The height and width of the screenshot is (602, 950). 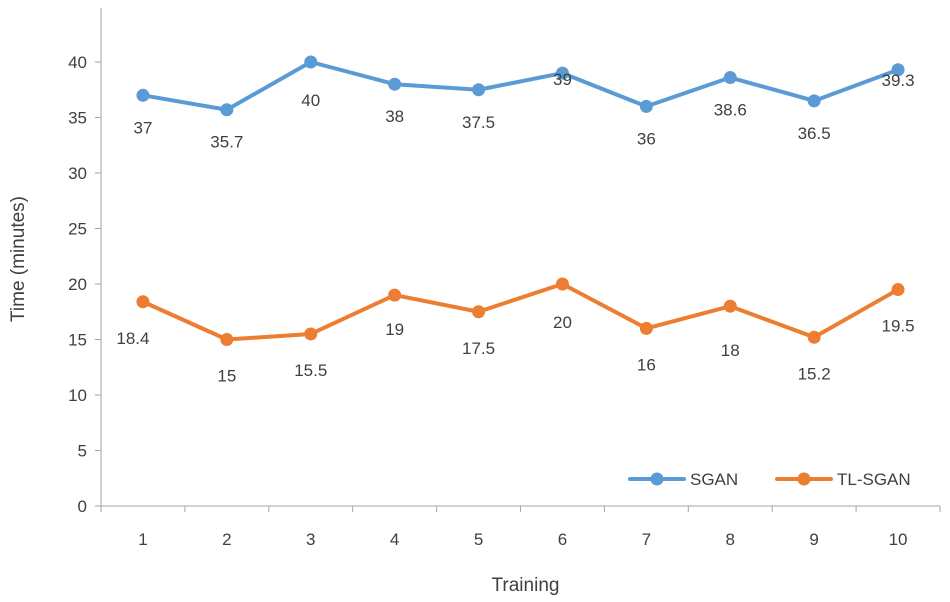 I want to click on data-label: 38.6, so click(x=730, y=110).